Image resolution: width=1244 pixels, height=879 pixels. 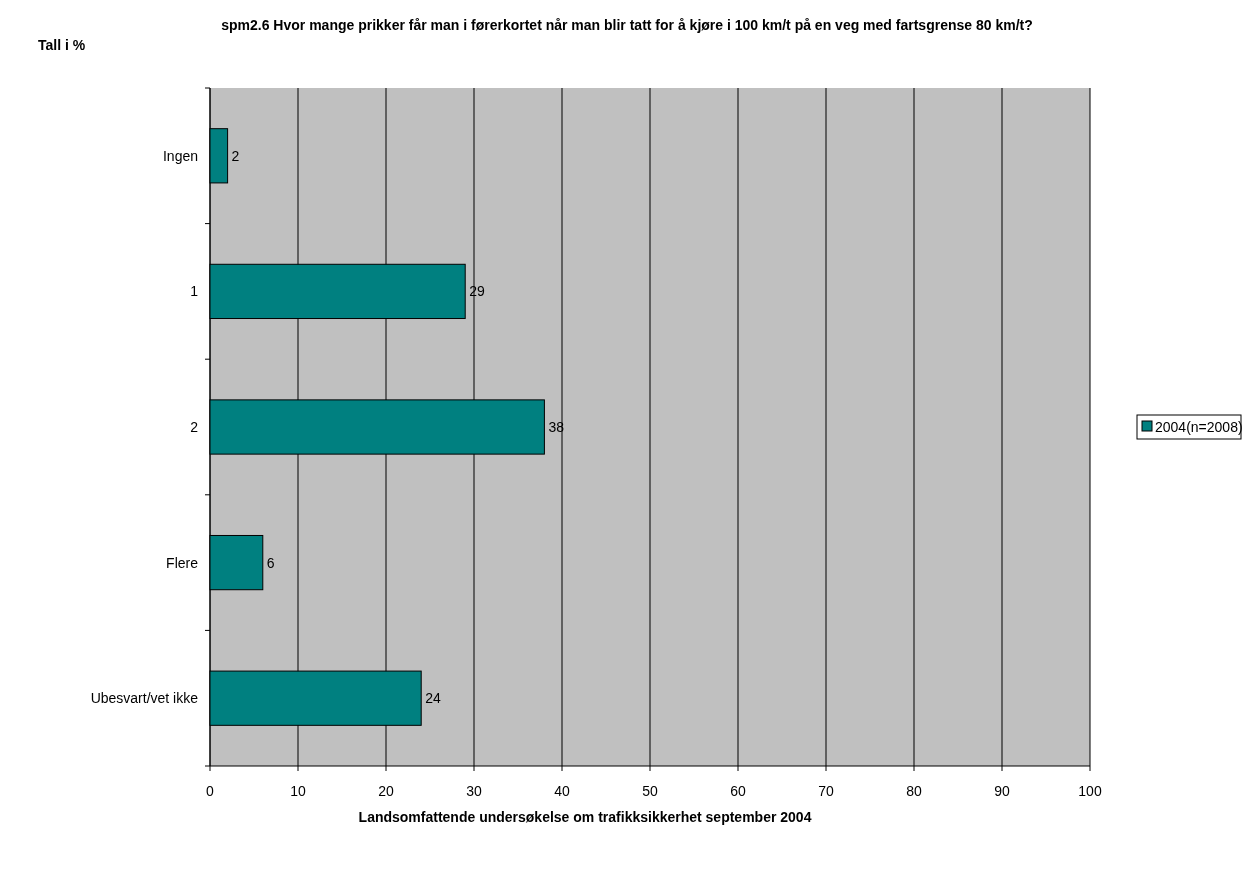 I want to click on x-tick-label: 90, so click(x=1002, y=791).